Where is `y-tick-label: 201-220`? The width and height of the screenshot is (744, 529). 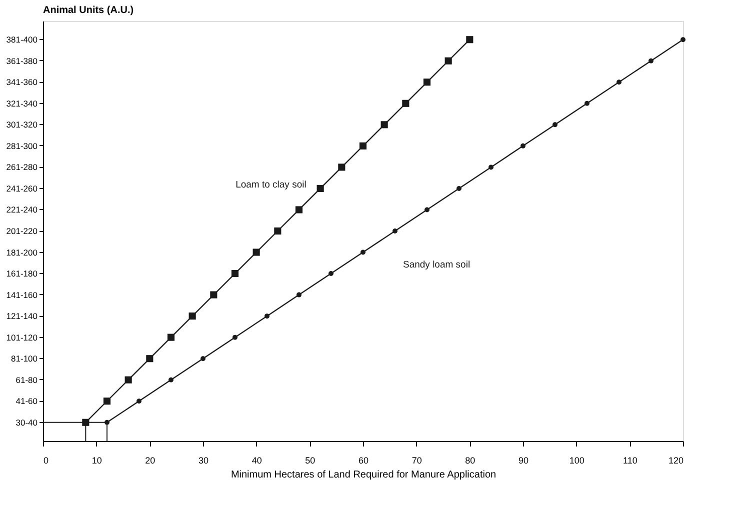 y-tick-label: 201-220 is located at coordinates (22, 231).